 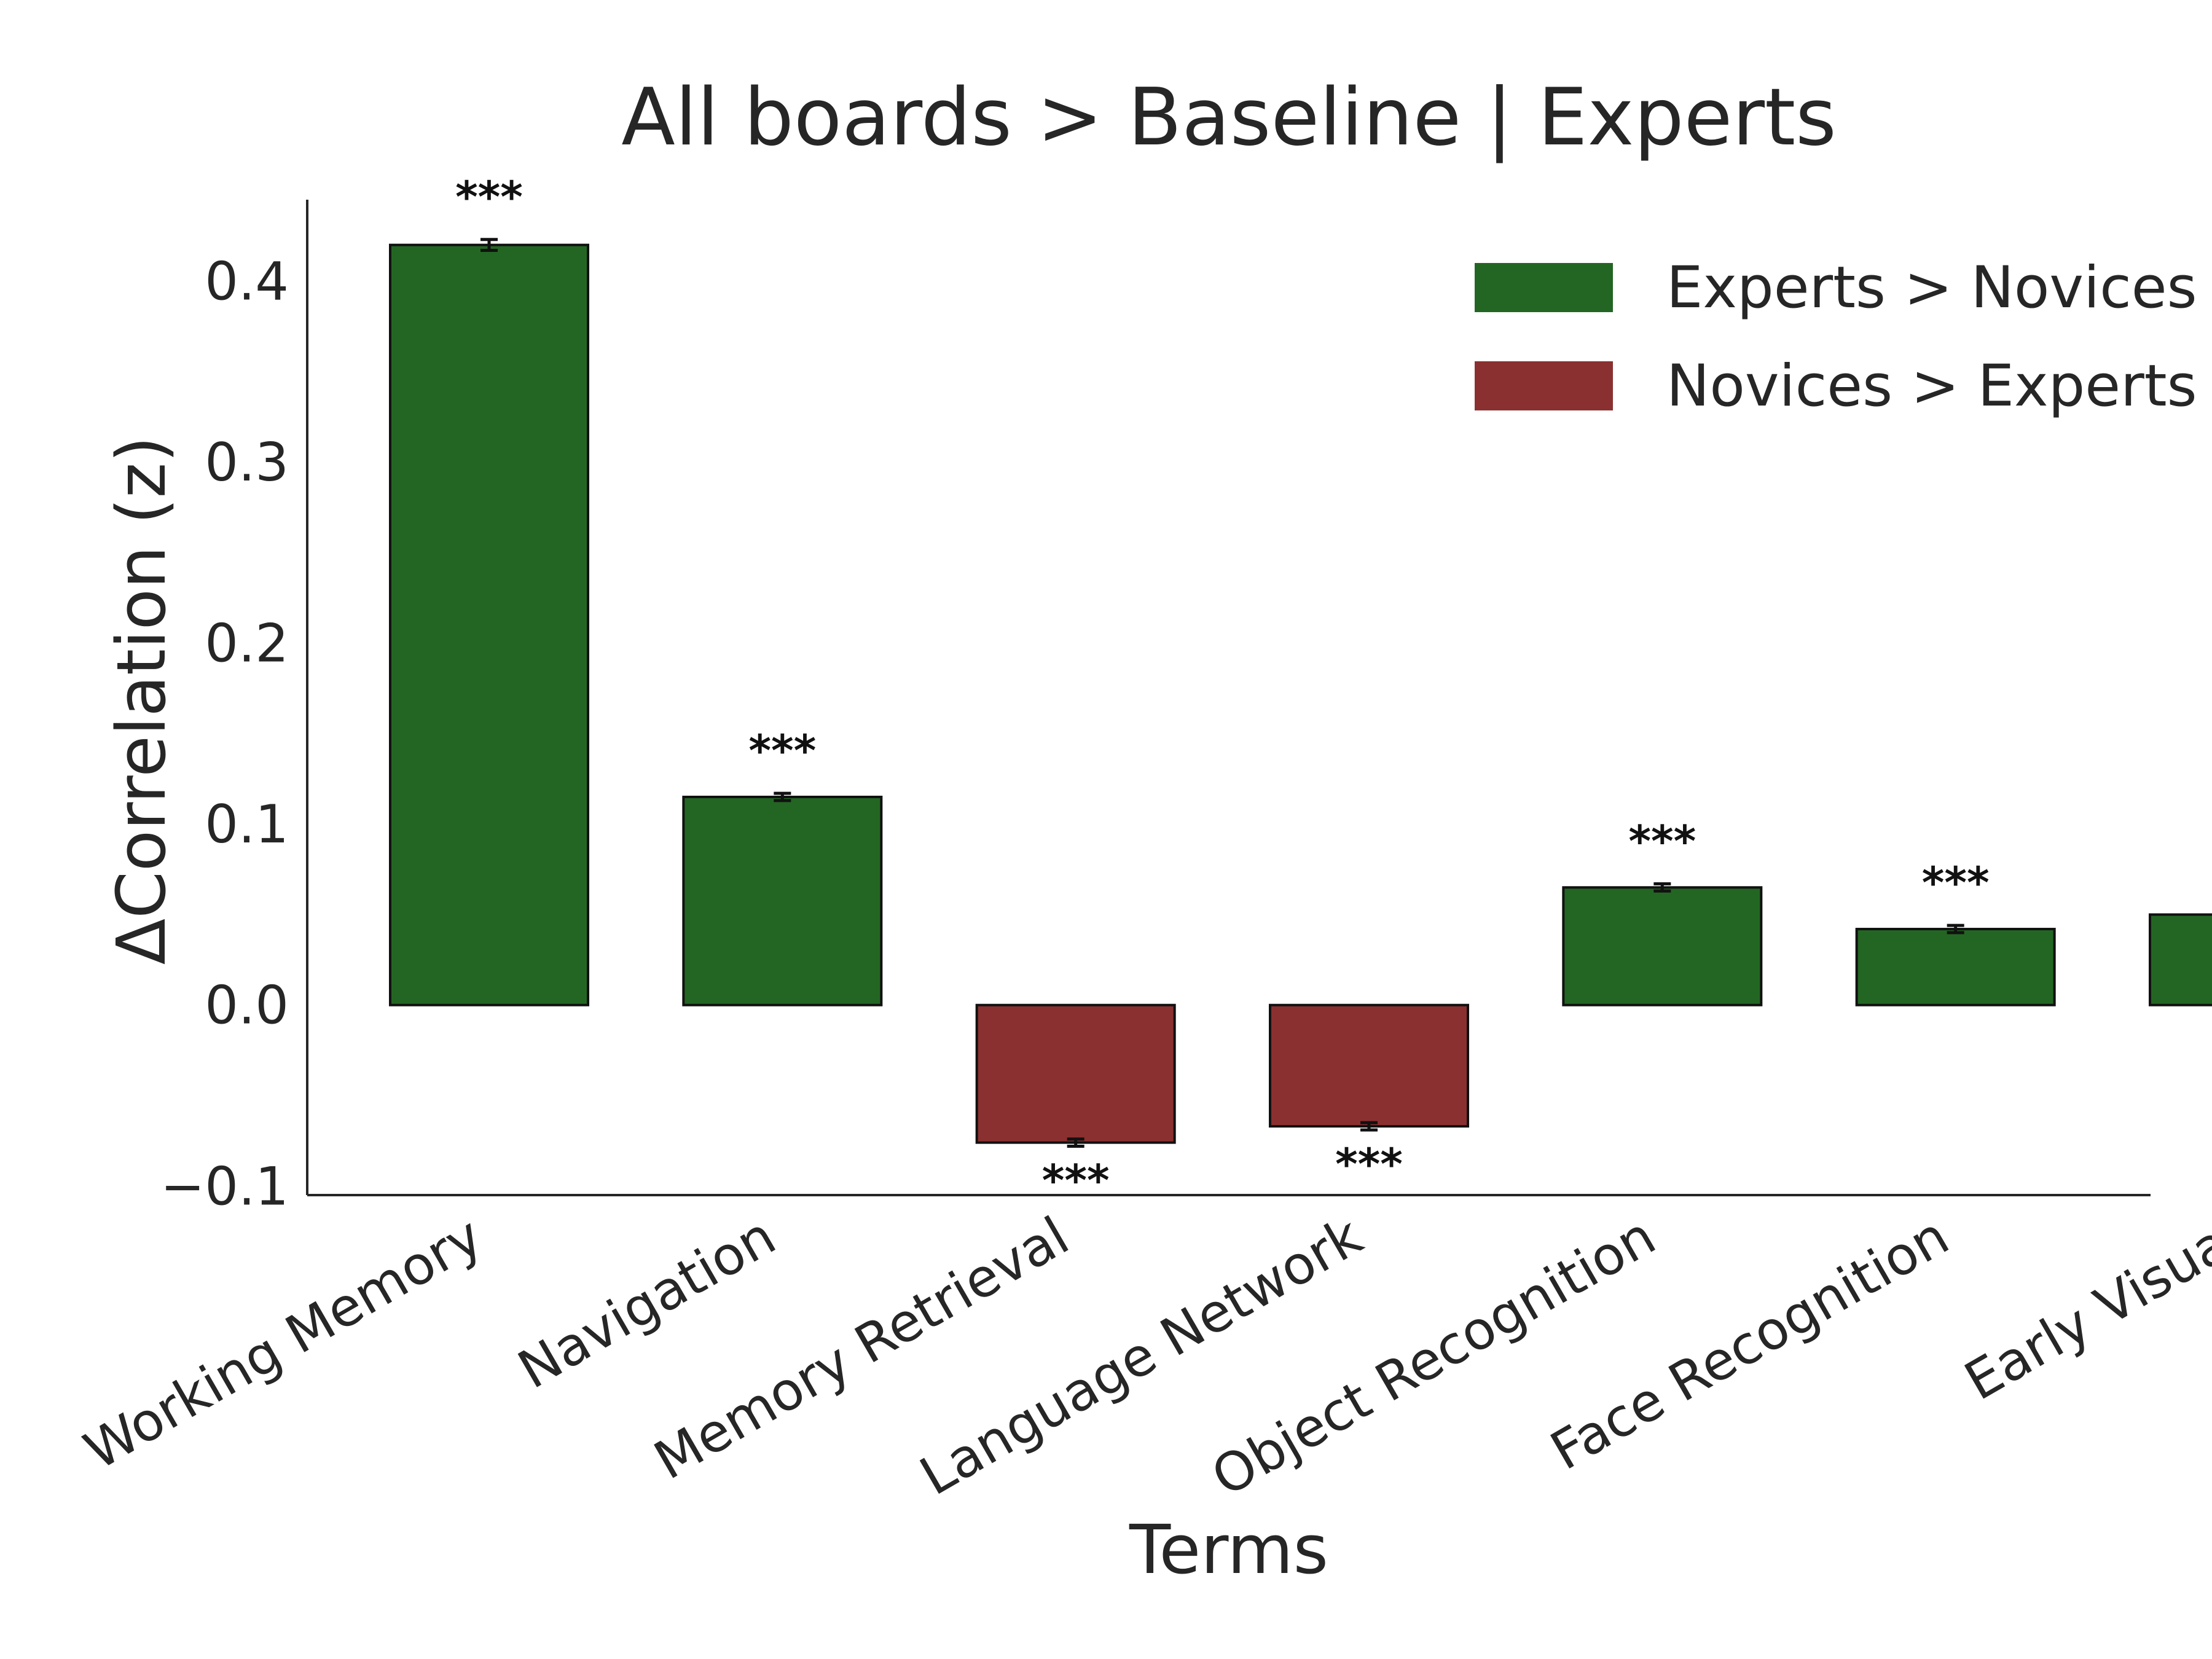 I want to click on legend: Experts > Novices Novices > Experts, so click(x=1836, y=337).